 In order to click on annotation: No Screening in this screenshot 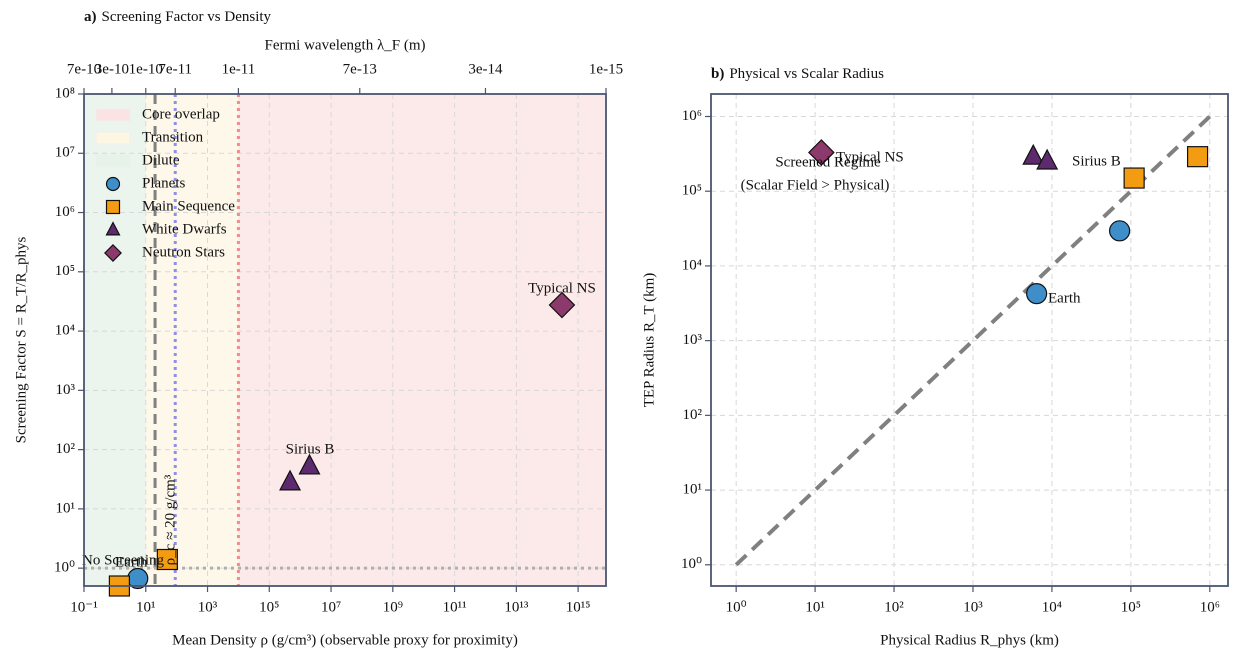, I will do `click(123, 560)`.